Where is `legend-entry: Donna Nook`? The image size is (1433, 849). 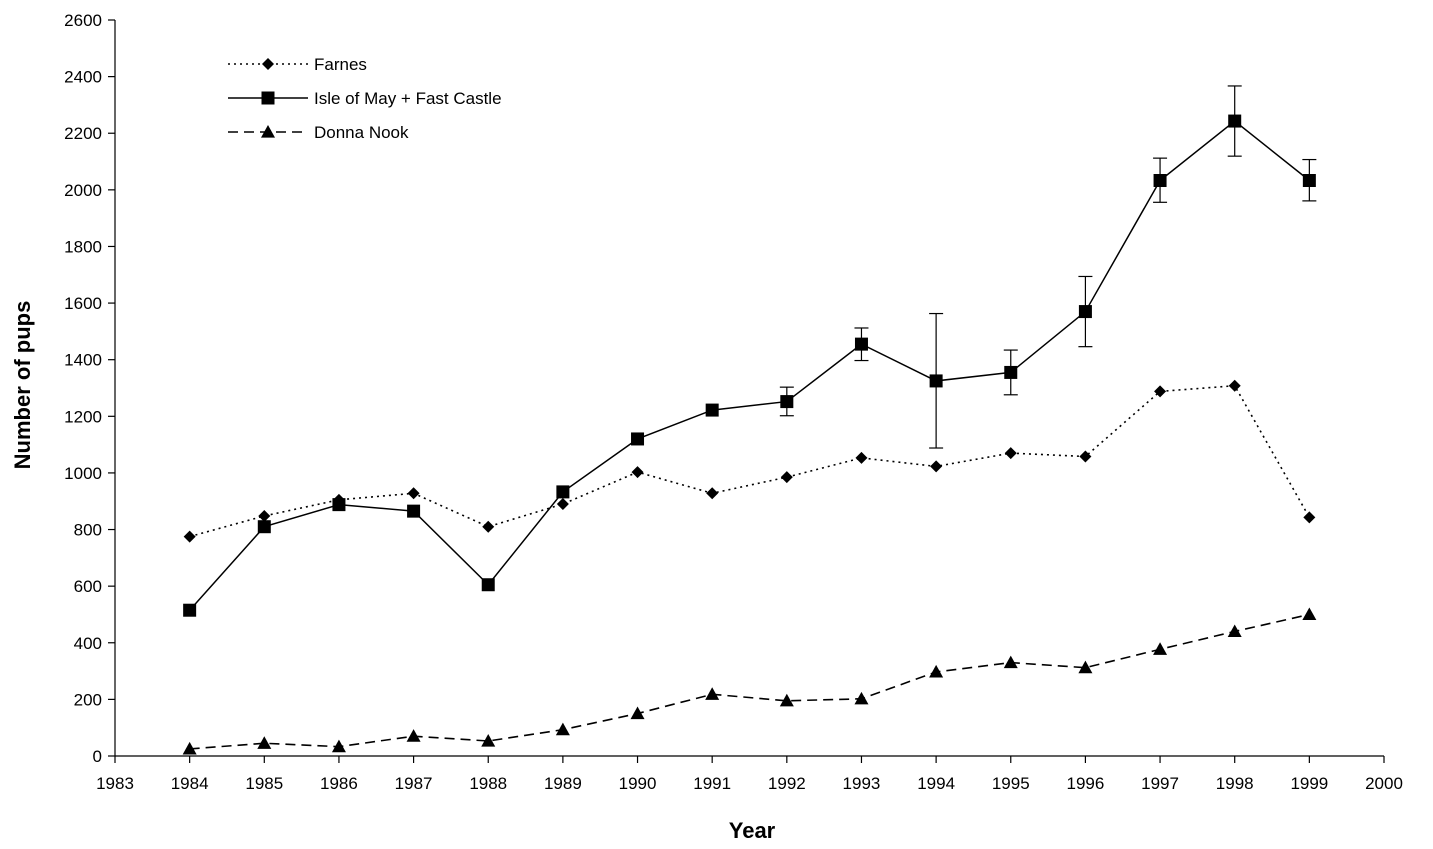
legend-entry: Donna Nook is located at coordinates (318, 132).